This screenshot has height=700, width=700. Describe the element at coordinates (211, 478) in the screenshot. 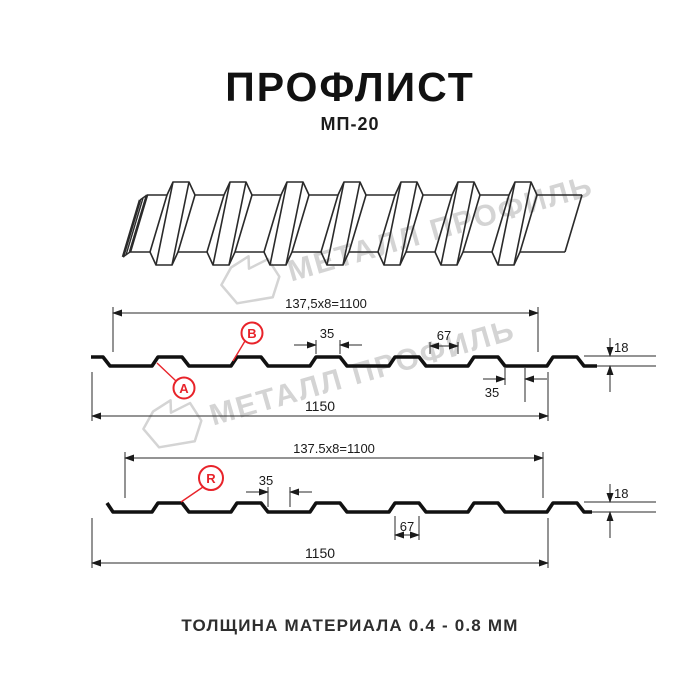

I see `label-r-text: R` at that location.